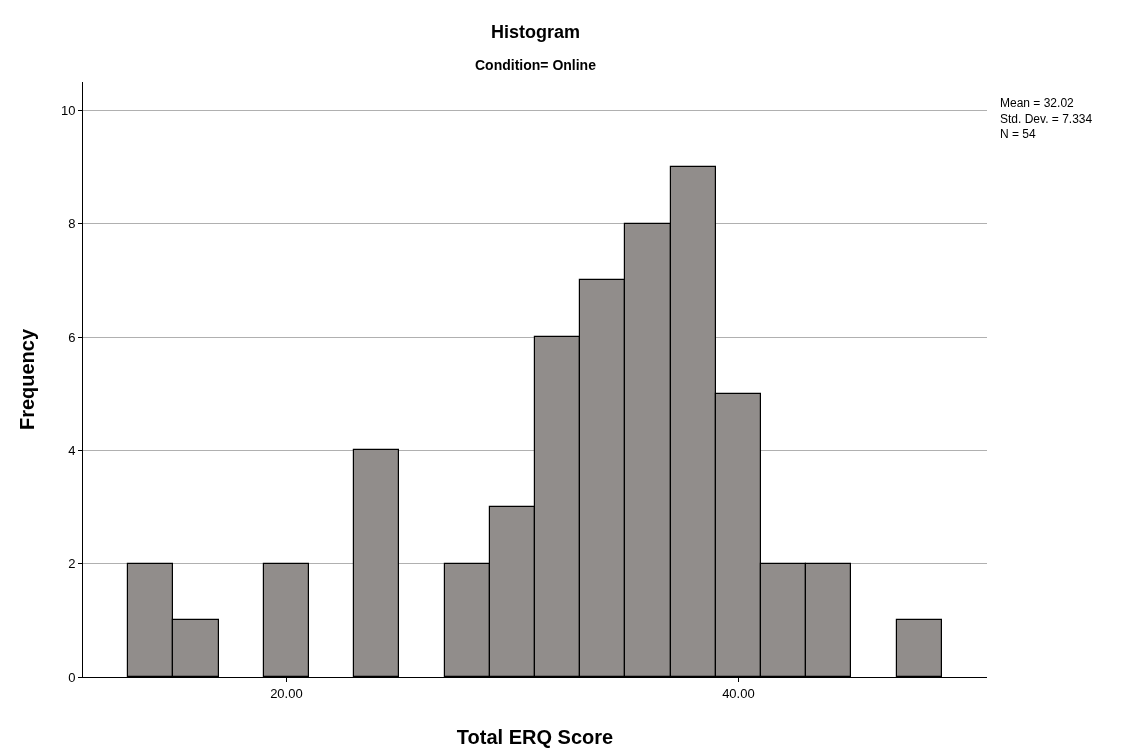 This screenshot has width=1136, height=756. I want to click on y-tick-label: 2, so click(72, 564).